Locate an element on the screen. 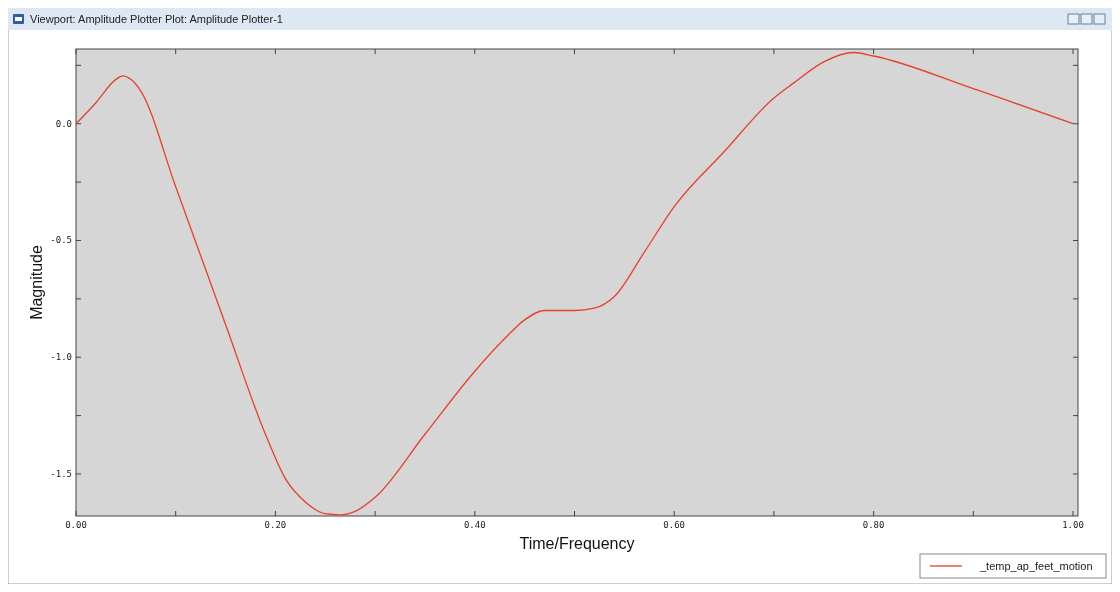  y-tick-label: -1.5 is located at coordinates (61, 473).